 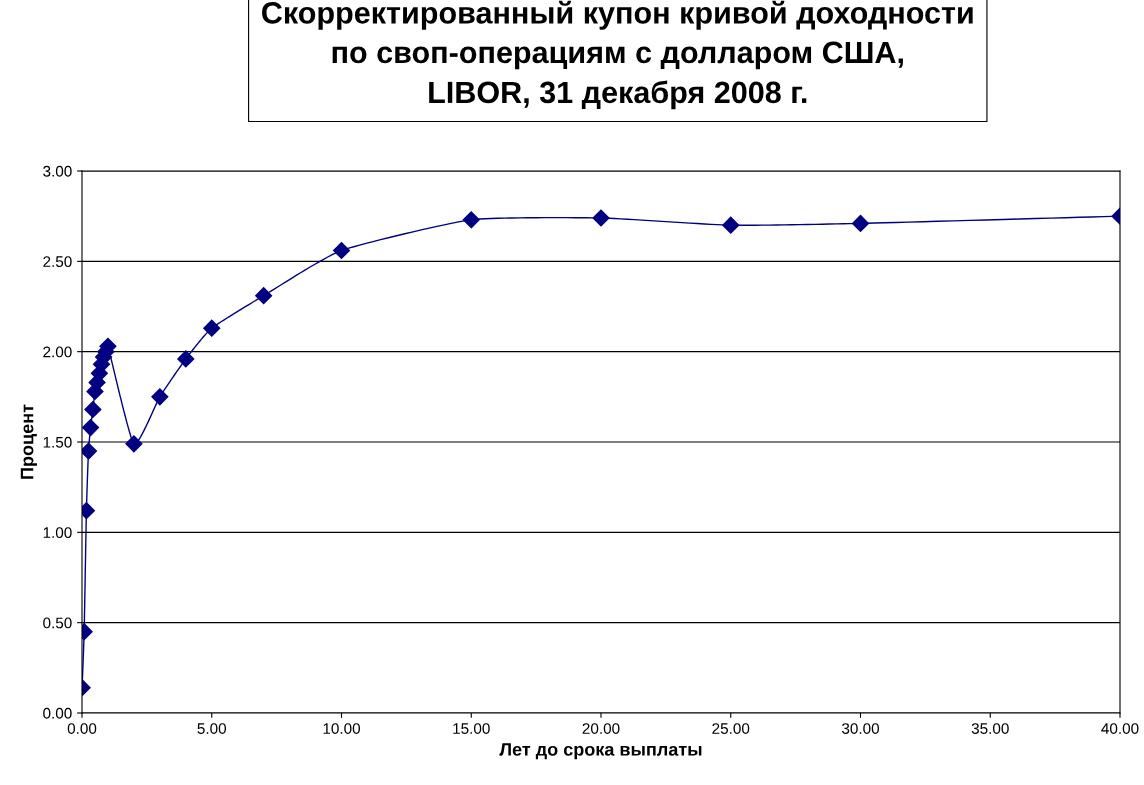 I want to click on x-tick-label: 15.00, so click(x=471, y=728).